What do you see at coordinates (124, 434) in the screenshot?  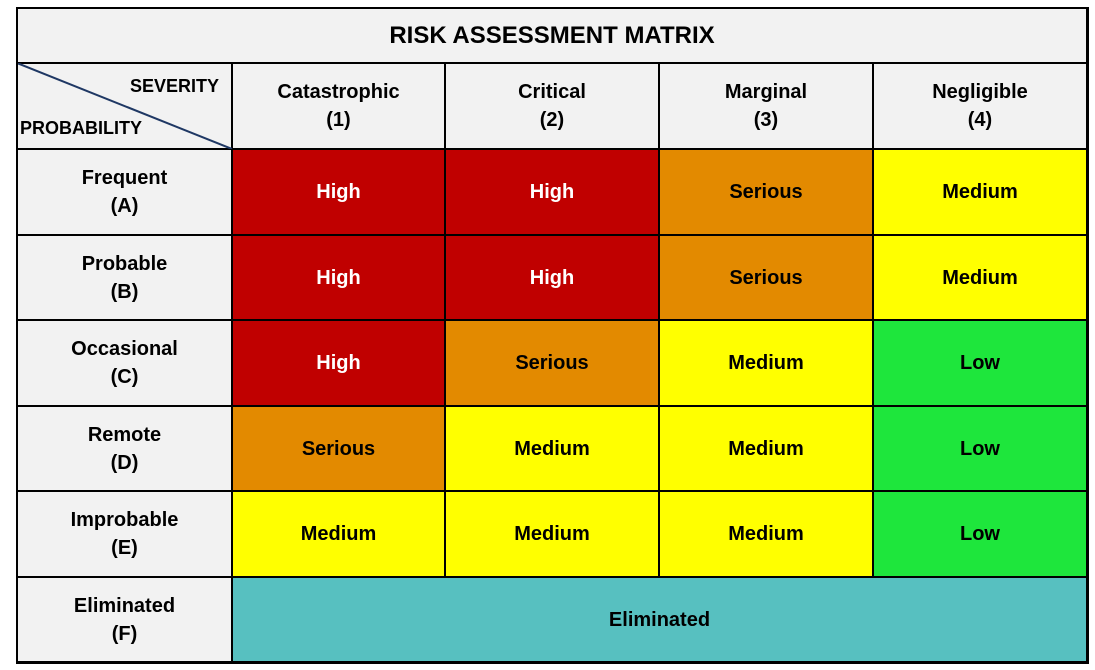 I see `row-name: Remote` at bounding box center [124, 434].